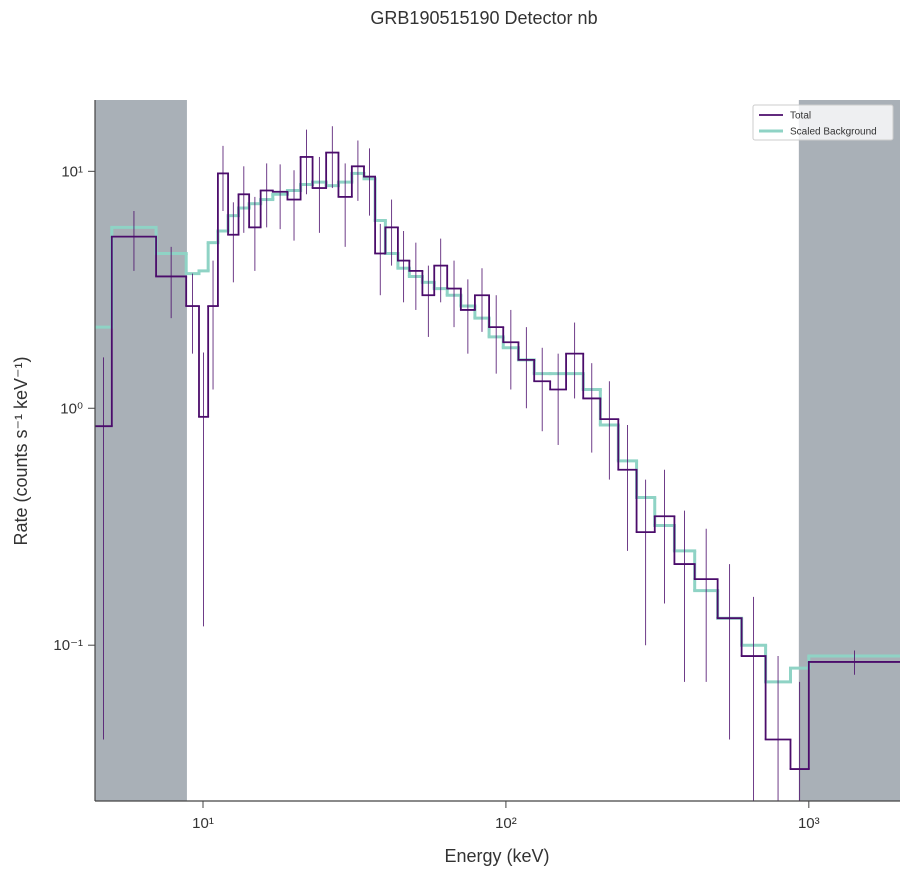 Image resolution: width=909 pixels, height=880 pixels. What do you see at coordinates (21, 450) in the screenshot?
I see `y-axis-label: Rate (counts s⁻¹ keV⁻¹)` at bounding box center [21, 450].